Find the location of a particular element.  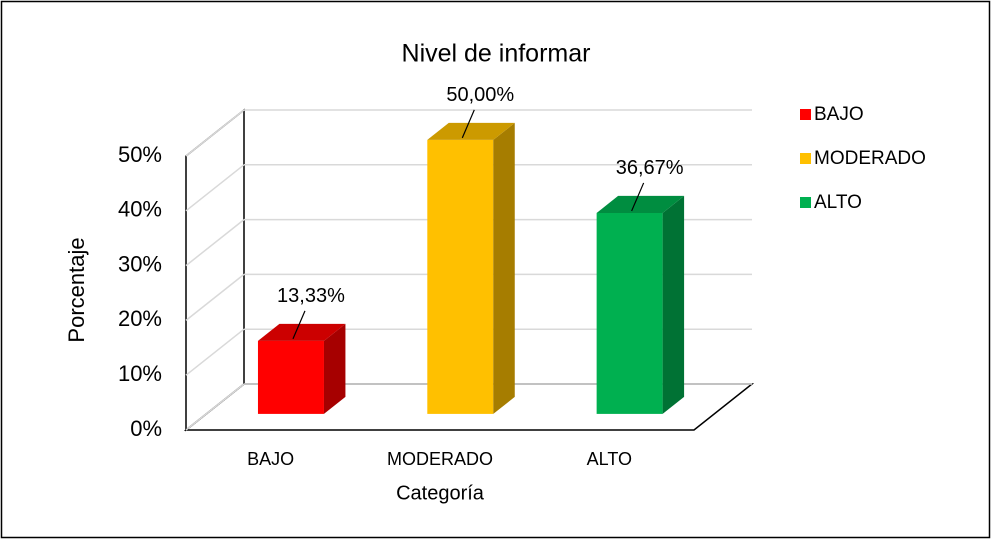

side-wall is located at coordinates (215, 270).